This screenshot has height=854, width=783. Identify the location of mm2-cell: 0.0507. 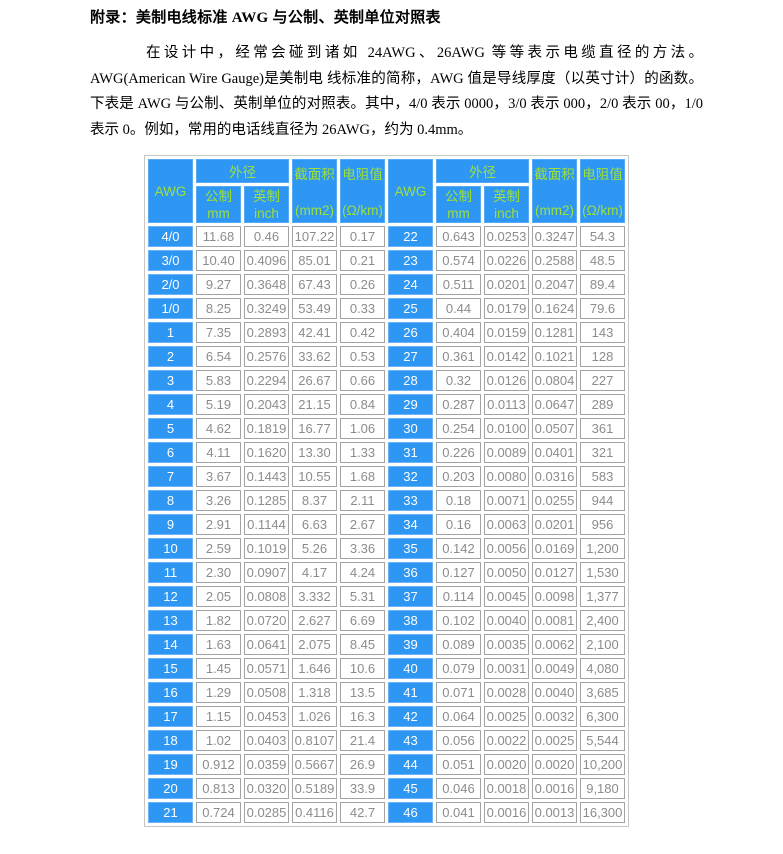
(554, 428).